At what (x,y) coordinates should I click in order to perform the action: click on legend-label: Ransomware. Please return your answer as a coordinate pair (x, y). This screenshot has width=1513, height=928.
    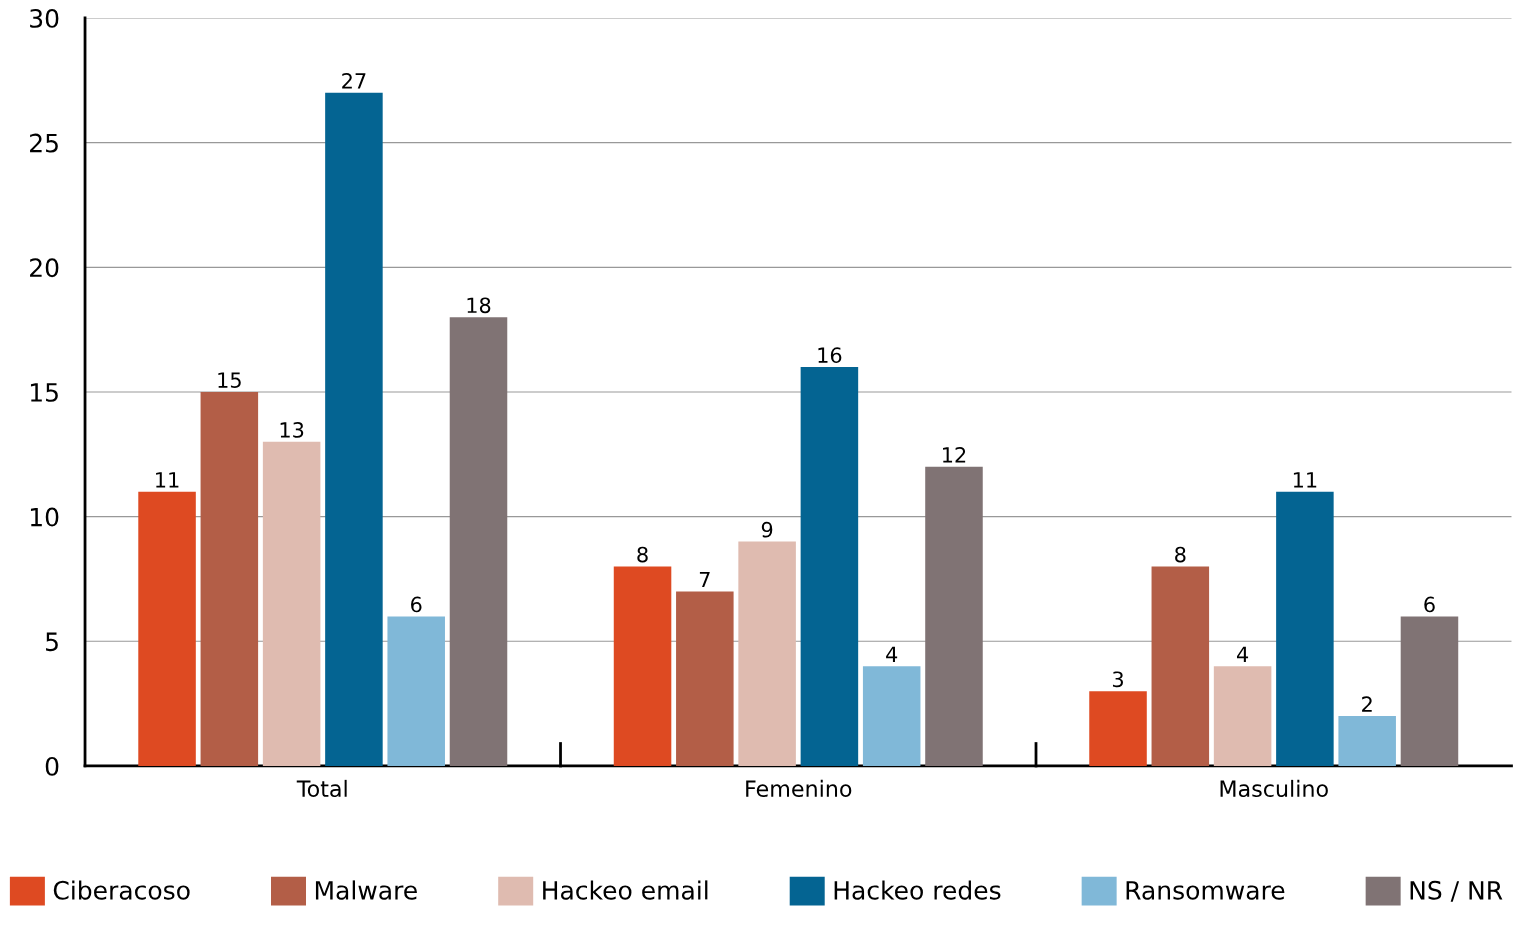
    Looking at the image, I should click on (1205, 890).